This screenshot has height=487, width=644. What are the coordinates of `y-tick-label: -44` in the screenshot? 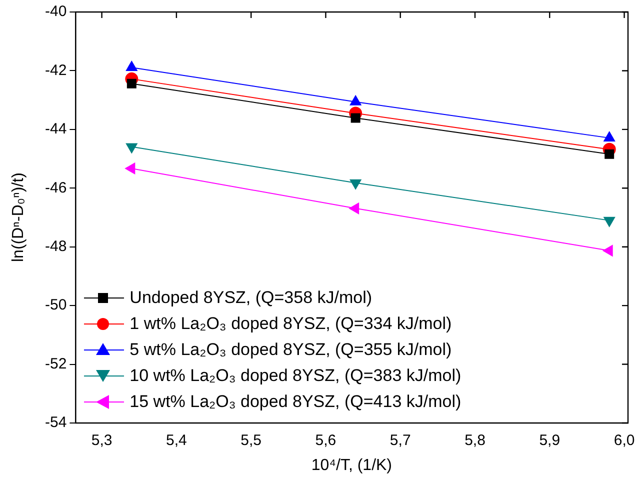 It's located at (55, 129).